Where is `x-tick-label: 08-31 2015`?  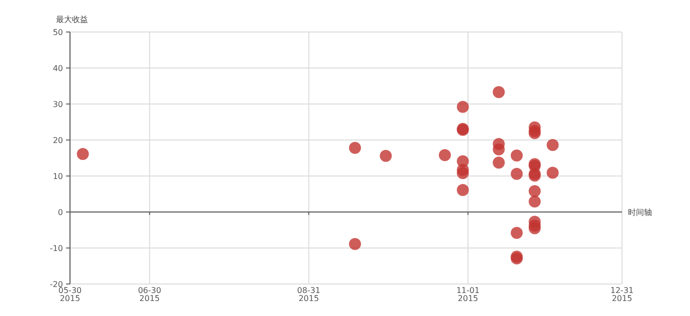 x-tick-label: 08-31 2015 is located at coordinates (308, 294).